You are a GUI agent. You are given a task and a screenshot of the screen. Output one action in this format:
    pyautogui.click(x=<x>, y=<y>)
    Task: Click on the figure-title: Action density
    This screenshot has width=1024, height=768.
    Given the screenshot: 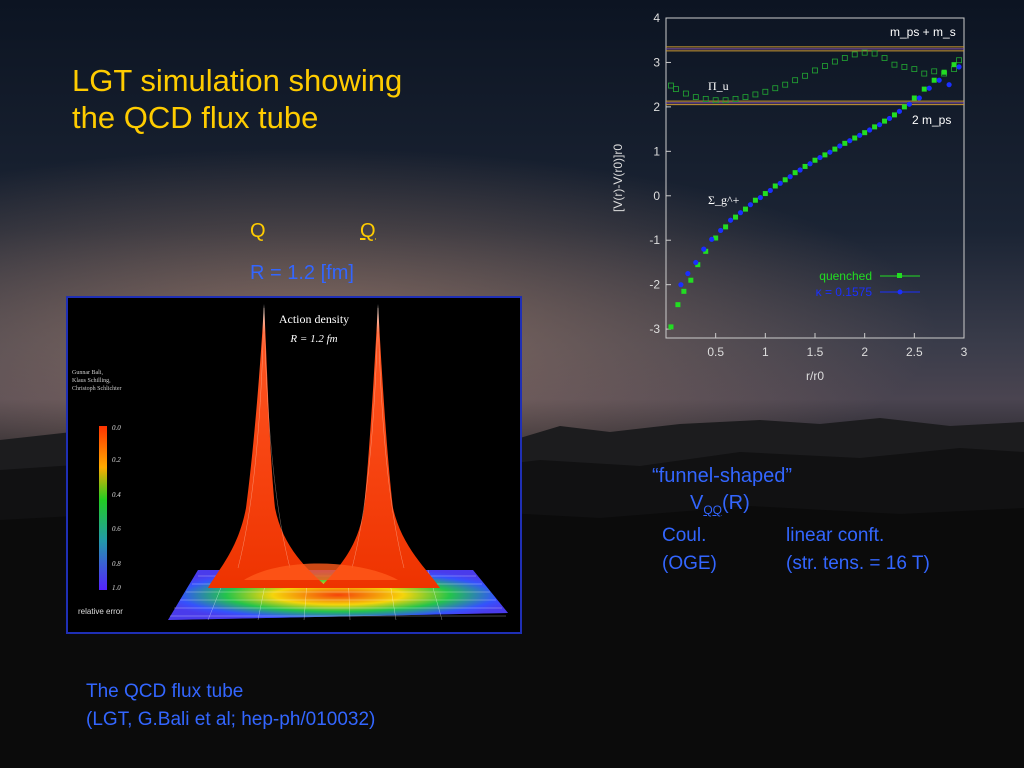 What is the action you would take?
    pyautogui.click(x=314, y=319)
    